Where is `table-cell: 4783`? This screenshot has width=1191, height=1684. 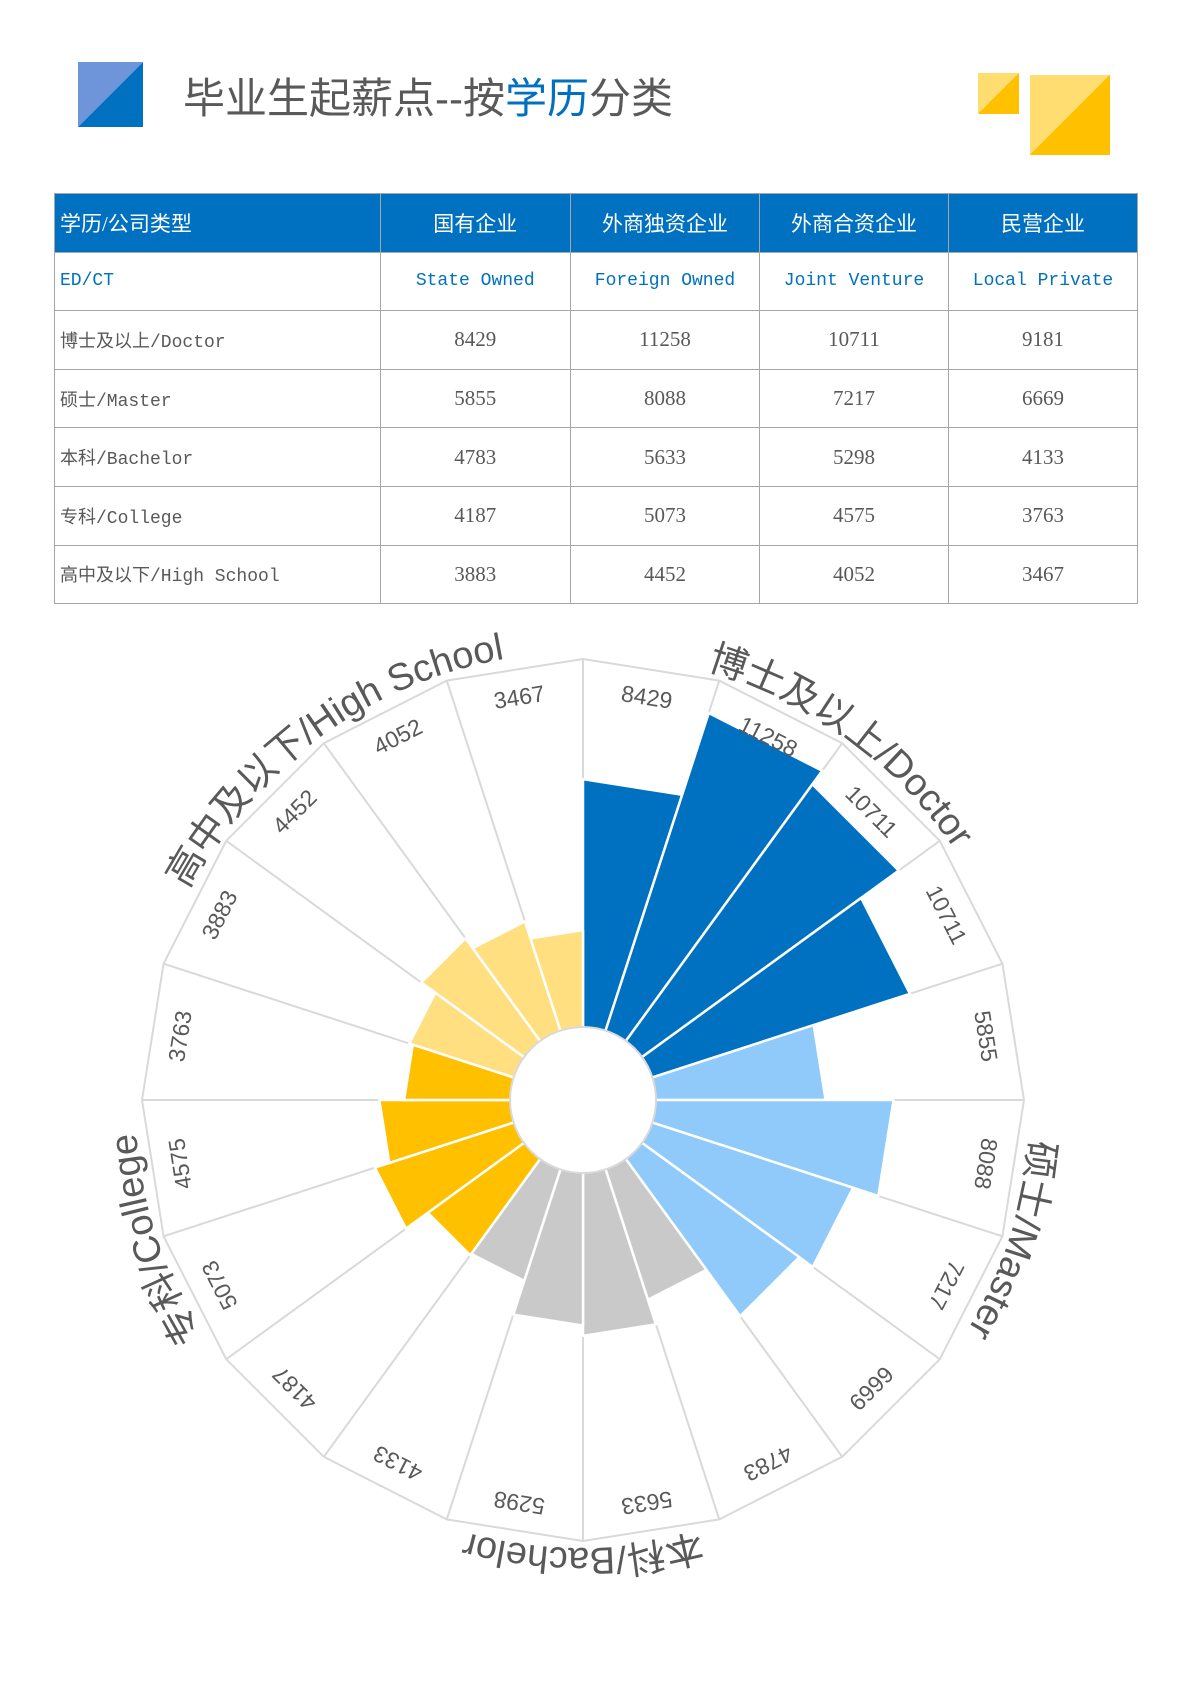 table-cell: 4783 is located at coordinates (475, 457).